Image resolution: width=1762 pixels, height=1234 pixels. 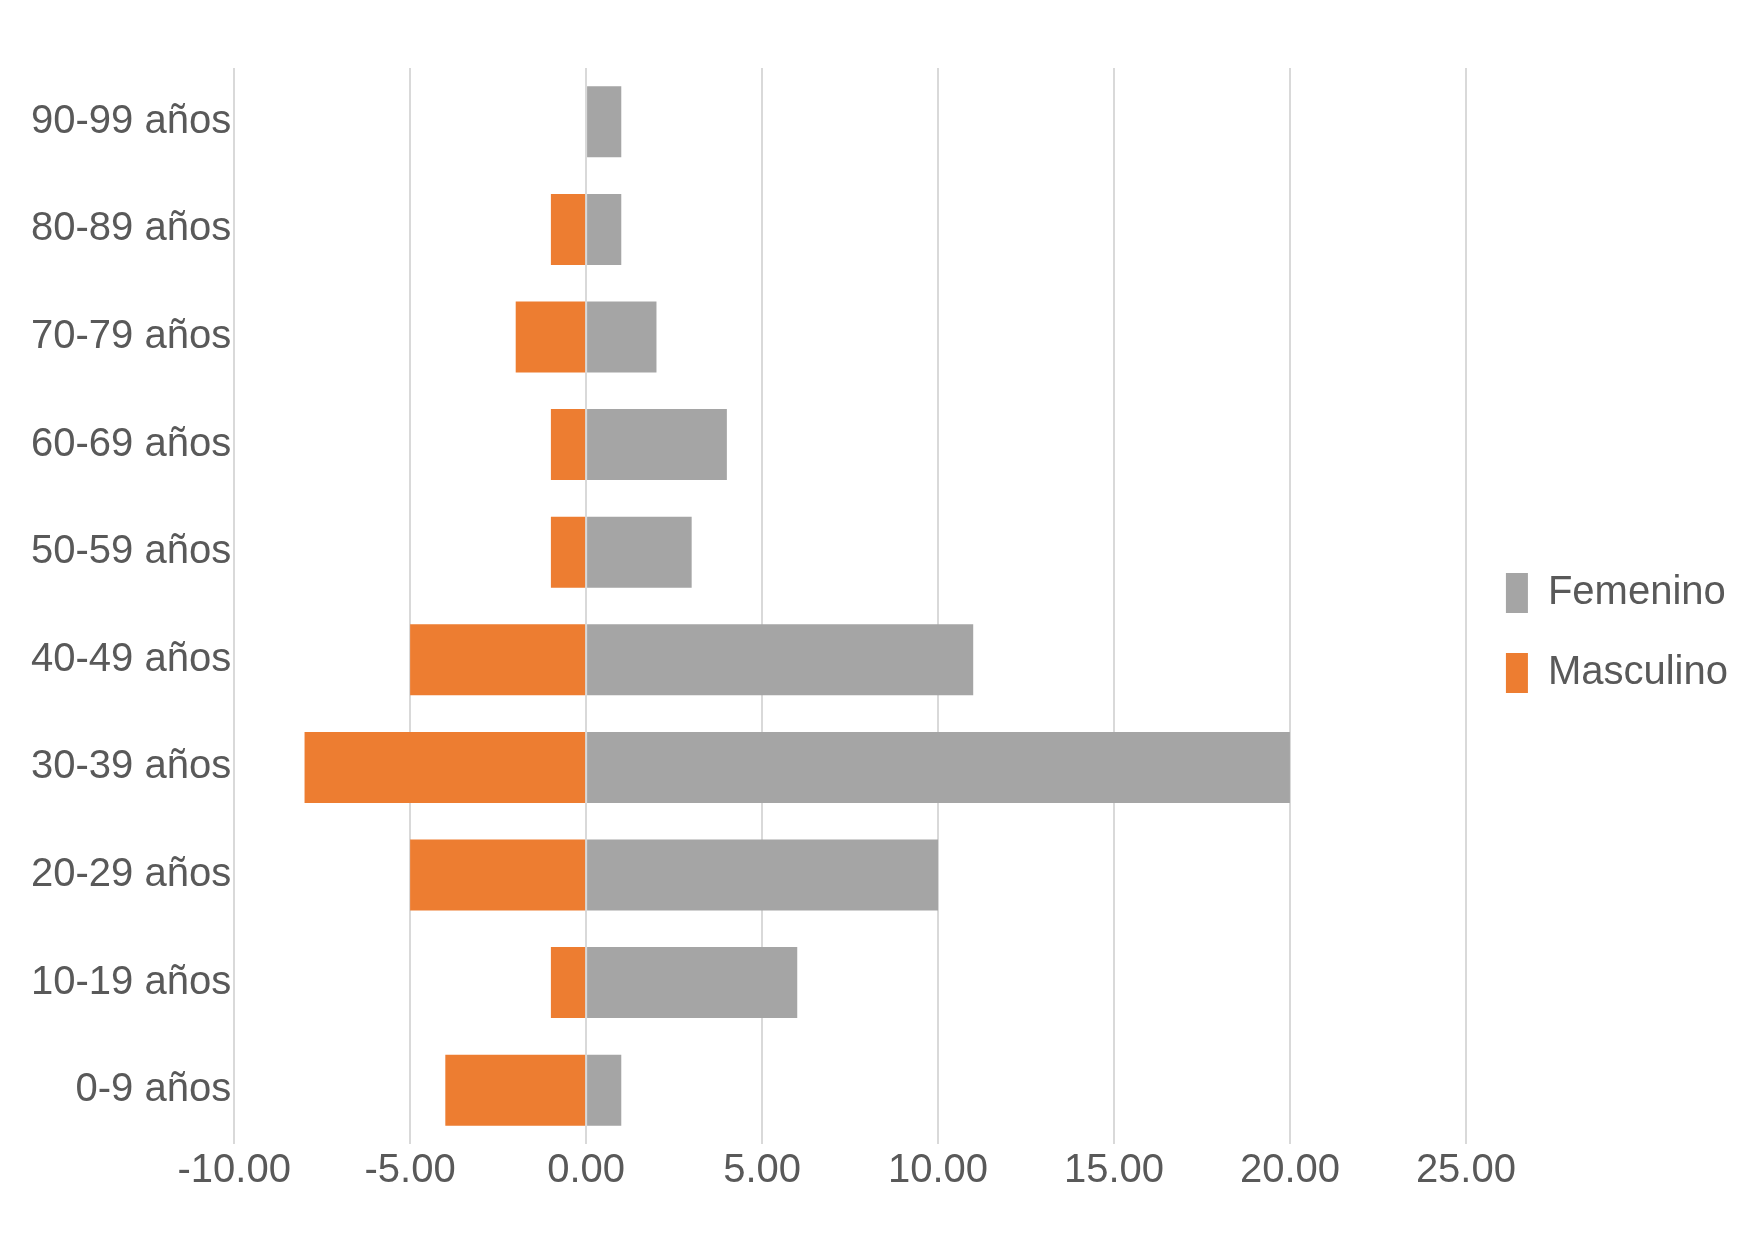 What do you see at coordinates (131, 979) in the screenshot?
I see `y-tick-label: 10-19 años` at bounding box center [131, 979].